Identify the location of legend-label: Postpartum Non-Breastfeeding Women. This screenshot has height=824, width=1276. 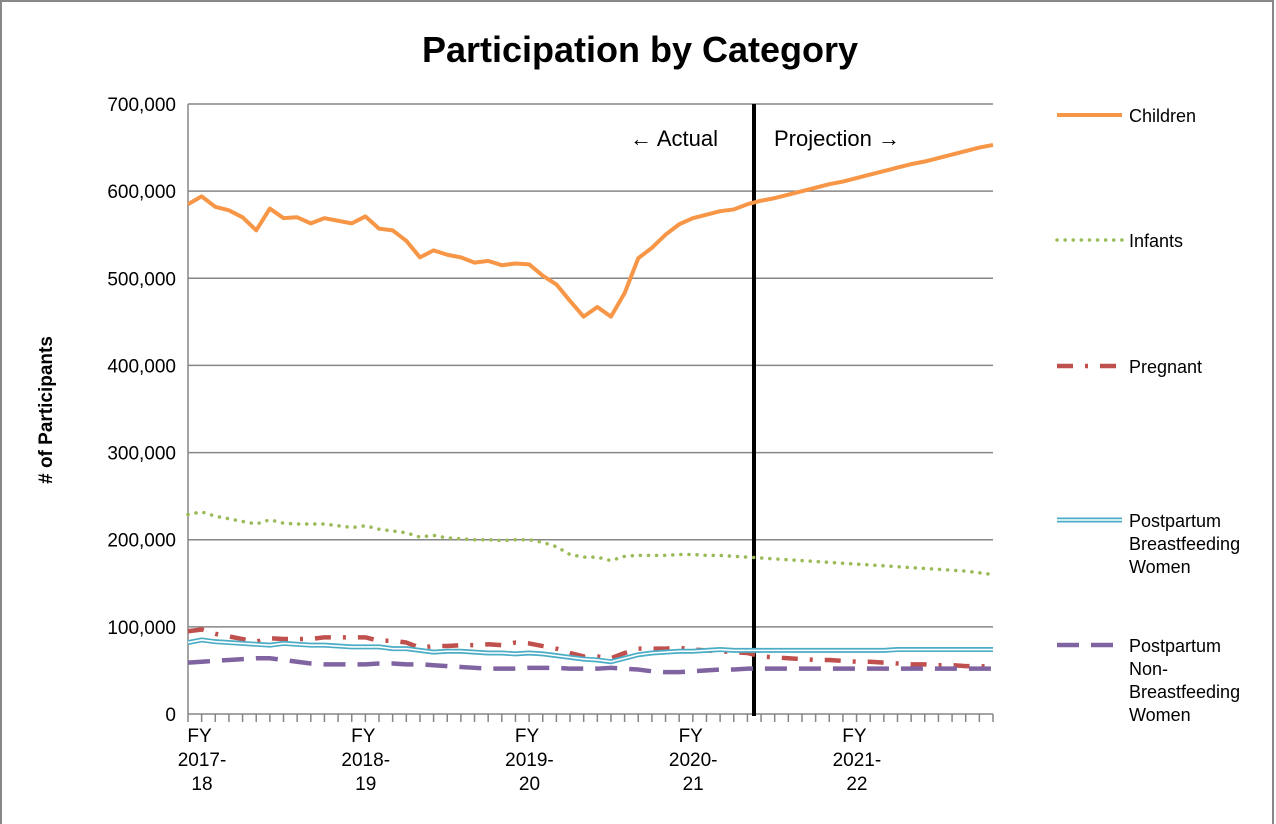
(1187, 680).